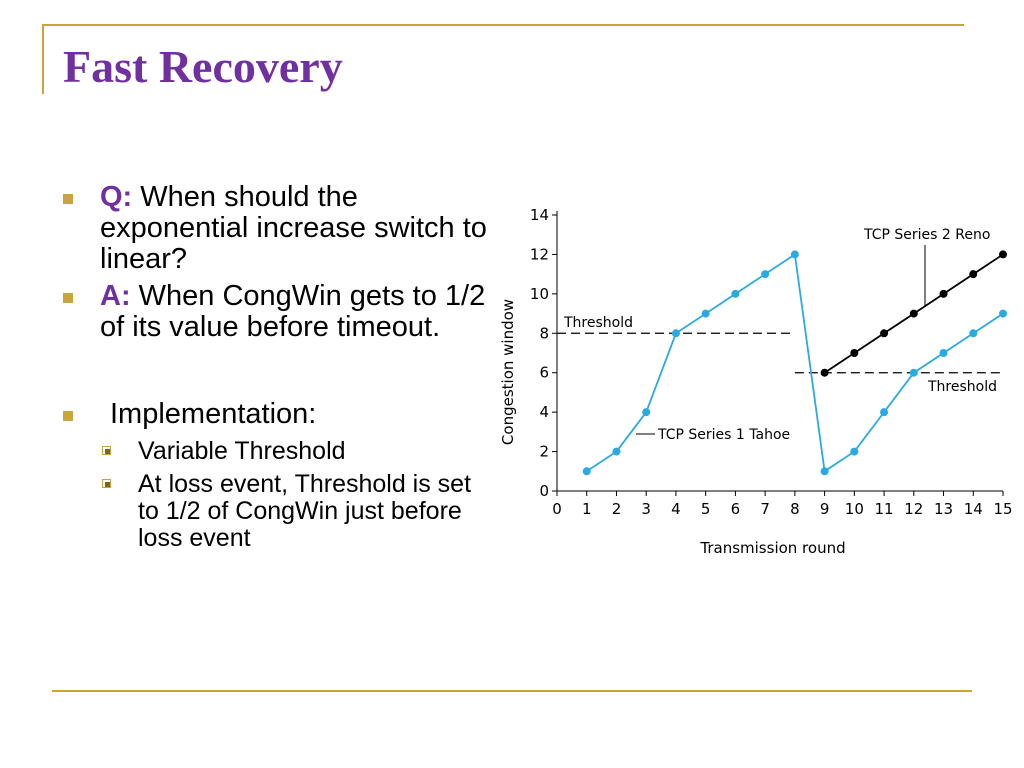 The image size is (1024, 768). I want to click on x-tick-label: 3, so click(646, 509).